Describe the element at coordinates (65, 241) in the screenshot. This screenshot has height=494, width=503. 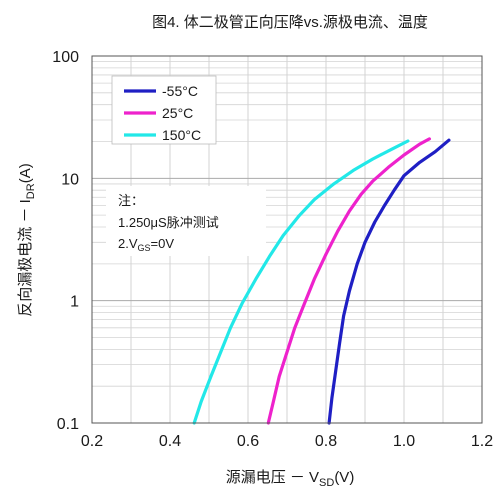
I see `y-axis: 0.1 1 10 100` at that location.